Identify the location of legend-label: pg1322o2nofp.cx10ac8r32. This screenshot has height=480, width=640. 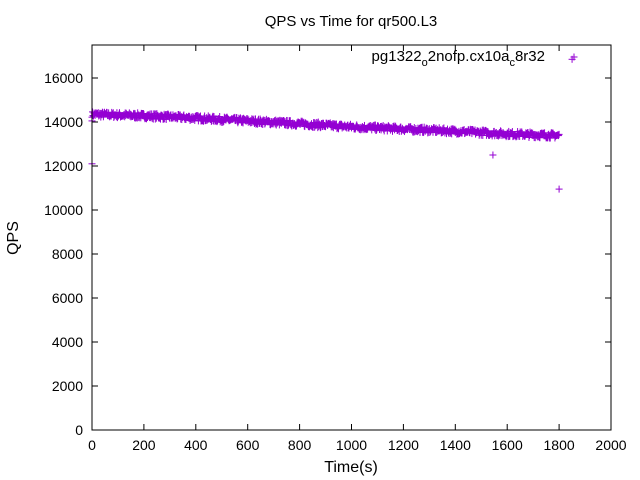
(458, 58).